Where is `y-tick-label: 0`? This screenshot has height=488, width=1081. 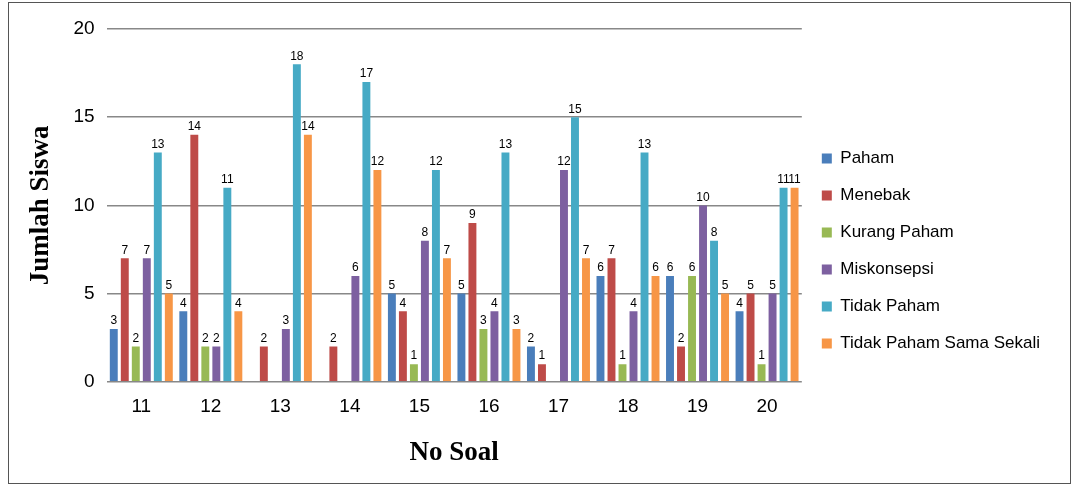
y-tick-label: 0 is located at coordinates (89, 381).